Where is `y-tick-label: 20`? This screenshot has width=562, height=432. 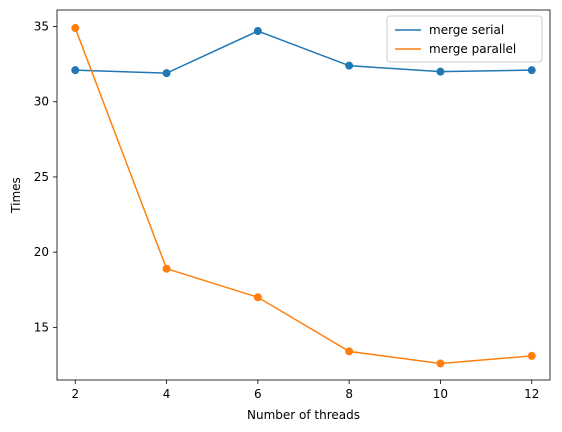 y-tick-label: 20 is located at coordinates (41, 252).